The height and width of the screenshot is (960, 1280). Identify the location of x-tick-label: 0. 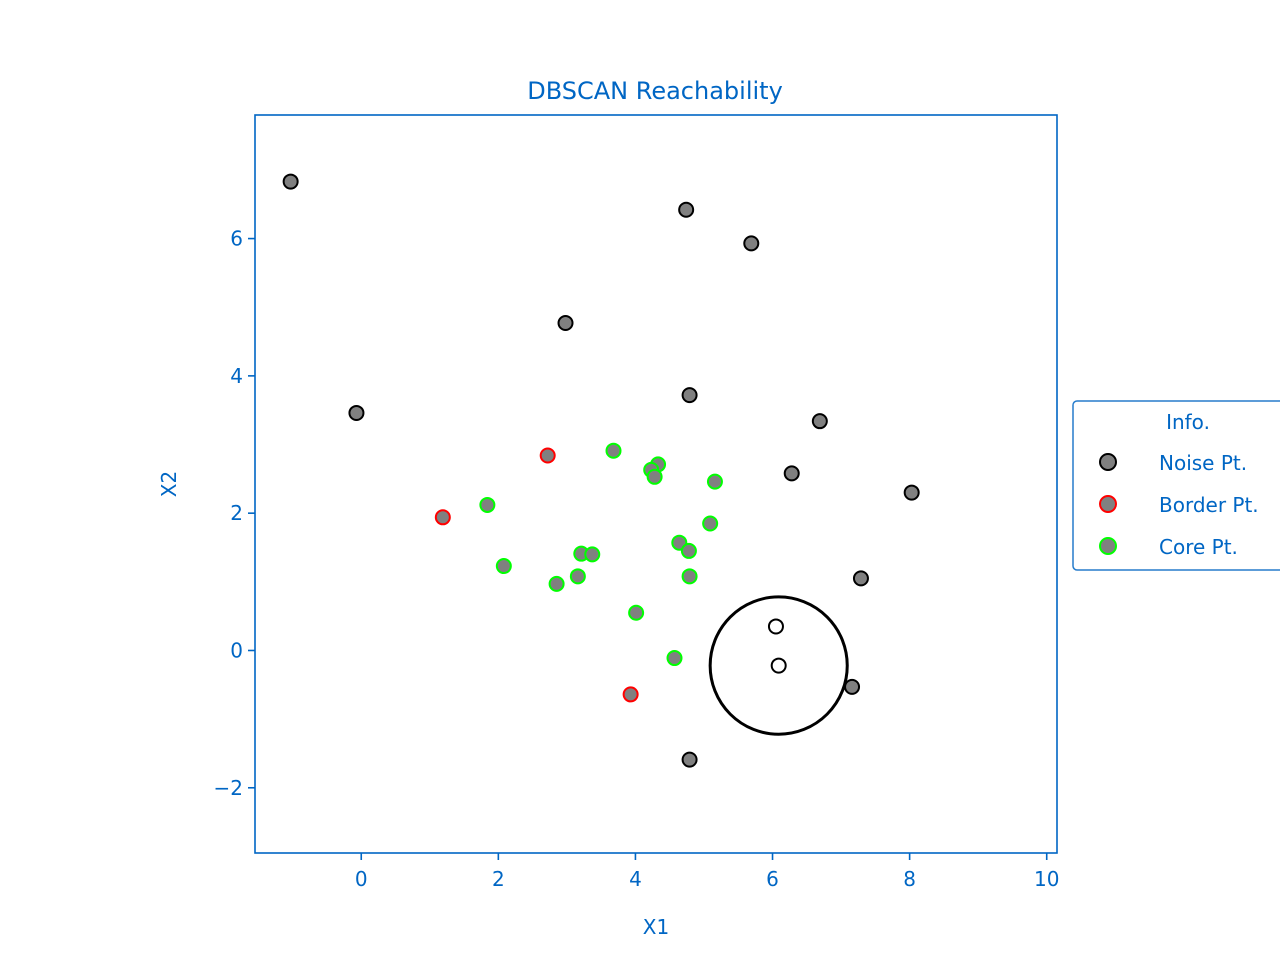
(361, 879).